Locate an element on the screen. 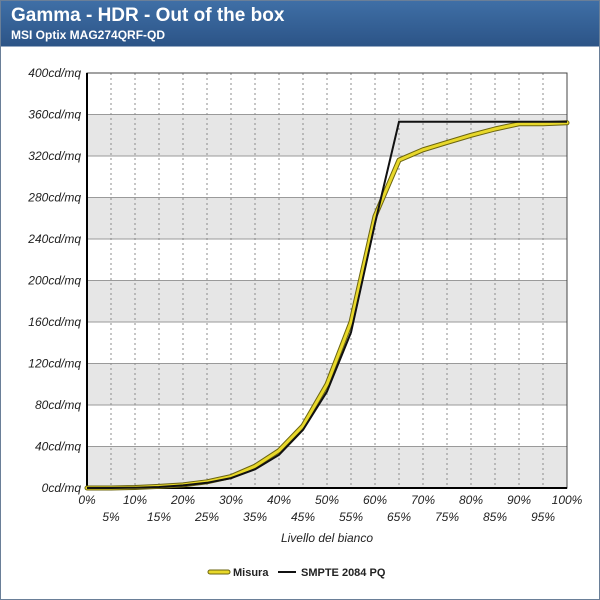  x-tick-label: 0% is located at coordinates (87, 500).